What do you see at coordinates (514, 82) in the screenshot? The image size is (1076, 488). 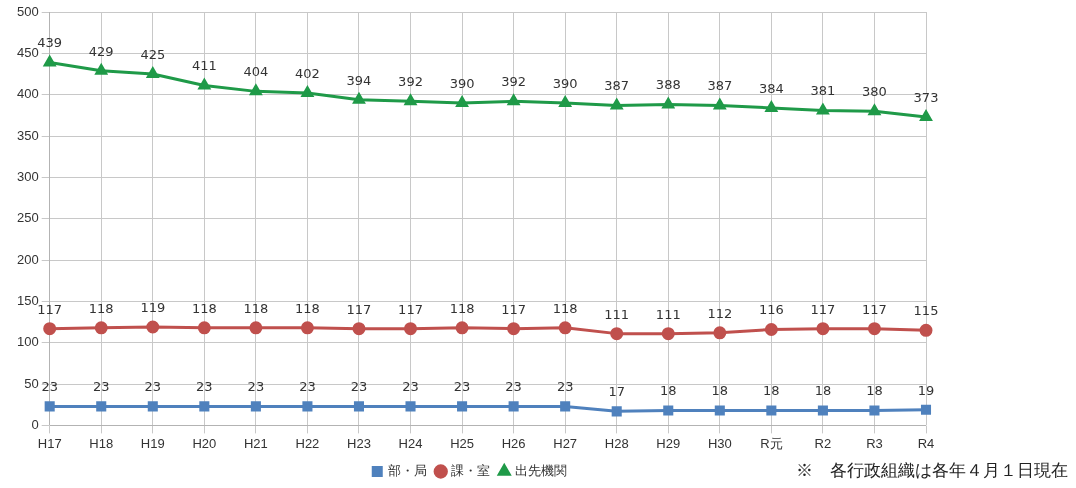 I see `data-label: 392` at bounding box center [514, 82].